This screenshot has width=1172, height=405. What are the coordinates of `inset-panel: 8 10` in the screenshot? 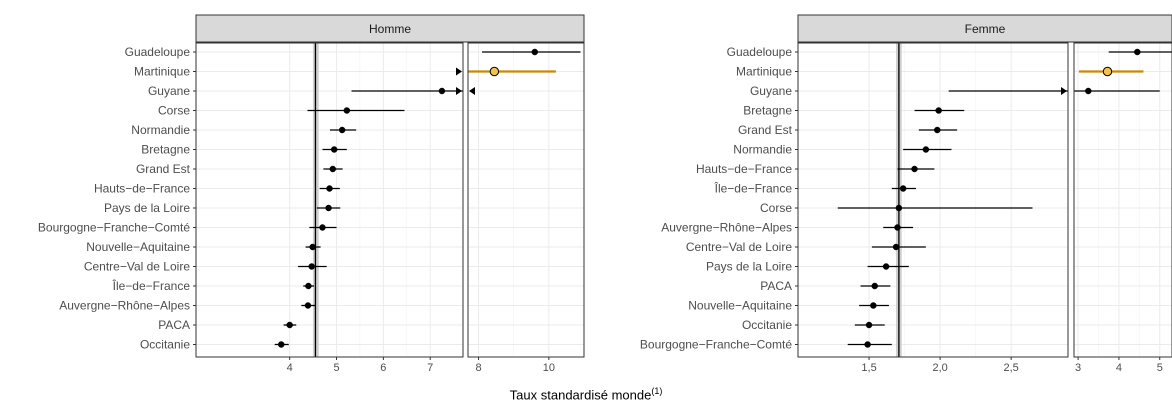 It's located at (526, 208).